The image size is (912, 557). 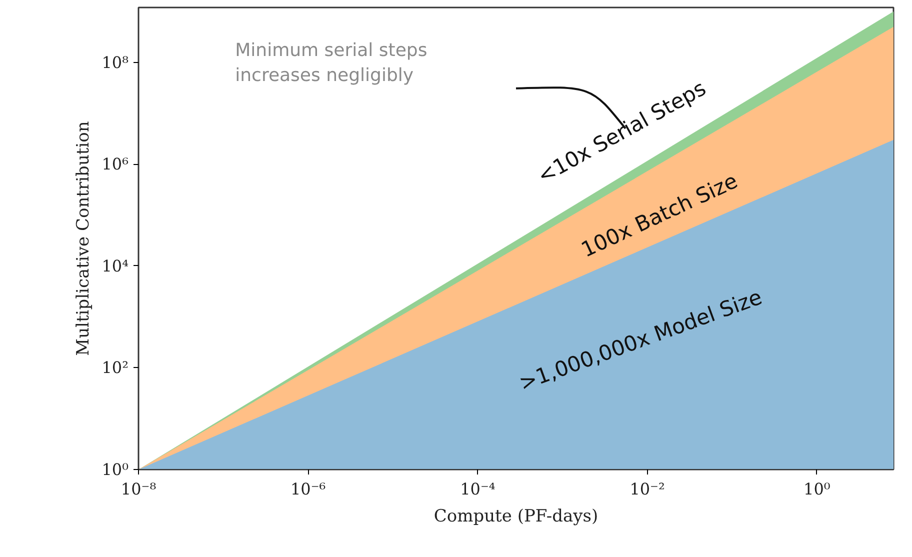 I want to click on x-tick-label: 10⁻⁸, so click(x=138, y=489).